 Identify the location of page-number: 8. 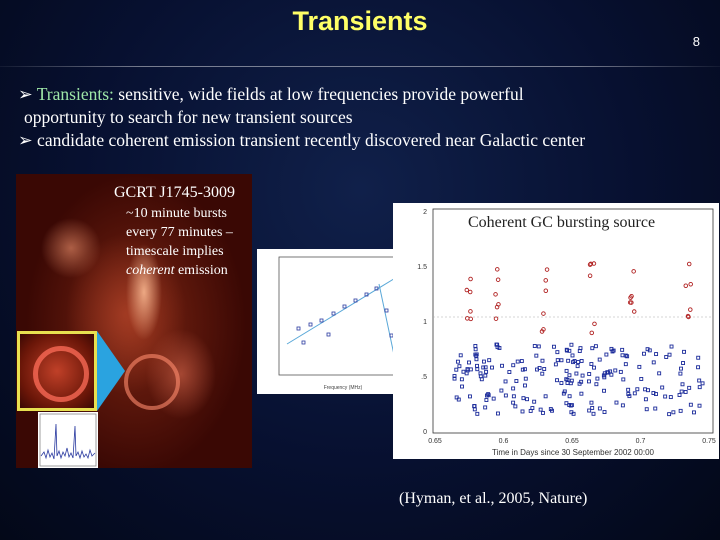
(696, 41).